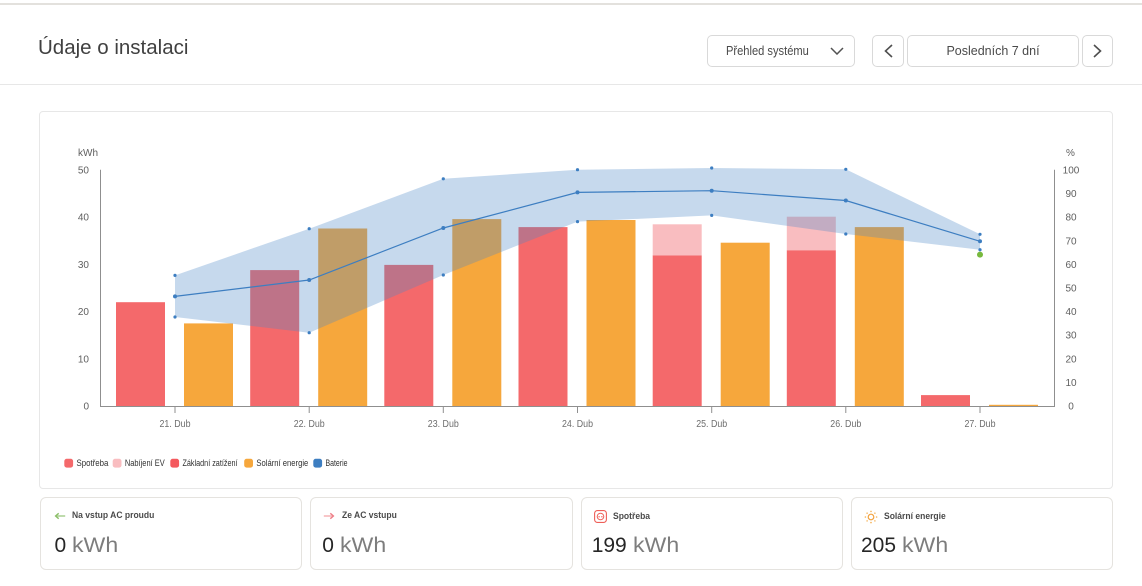  Describe the element at coordinates (711, 424) in the screenshot. I see `svg-text: 25. Dub` at that location.